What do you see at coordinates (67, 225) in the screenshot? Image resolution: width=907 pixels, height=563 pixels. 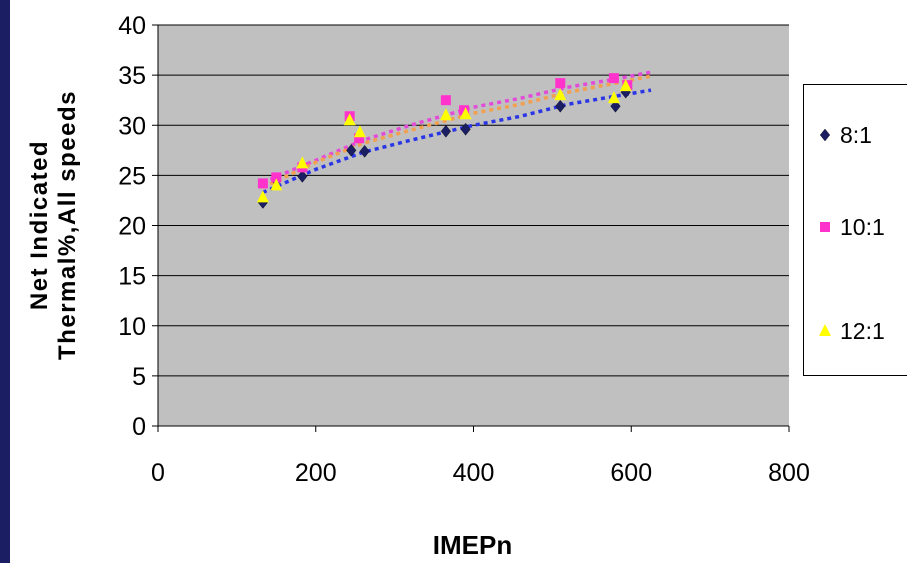 I see `y-axis-title-line: Thermal%,All speeds` at bounding box center [67, 225].